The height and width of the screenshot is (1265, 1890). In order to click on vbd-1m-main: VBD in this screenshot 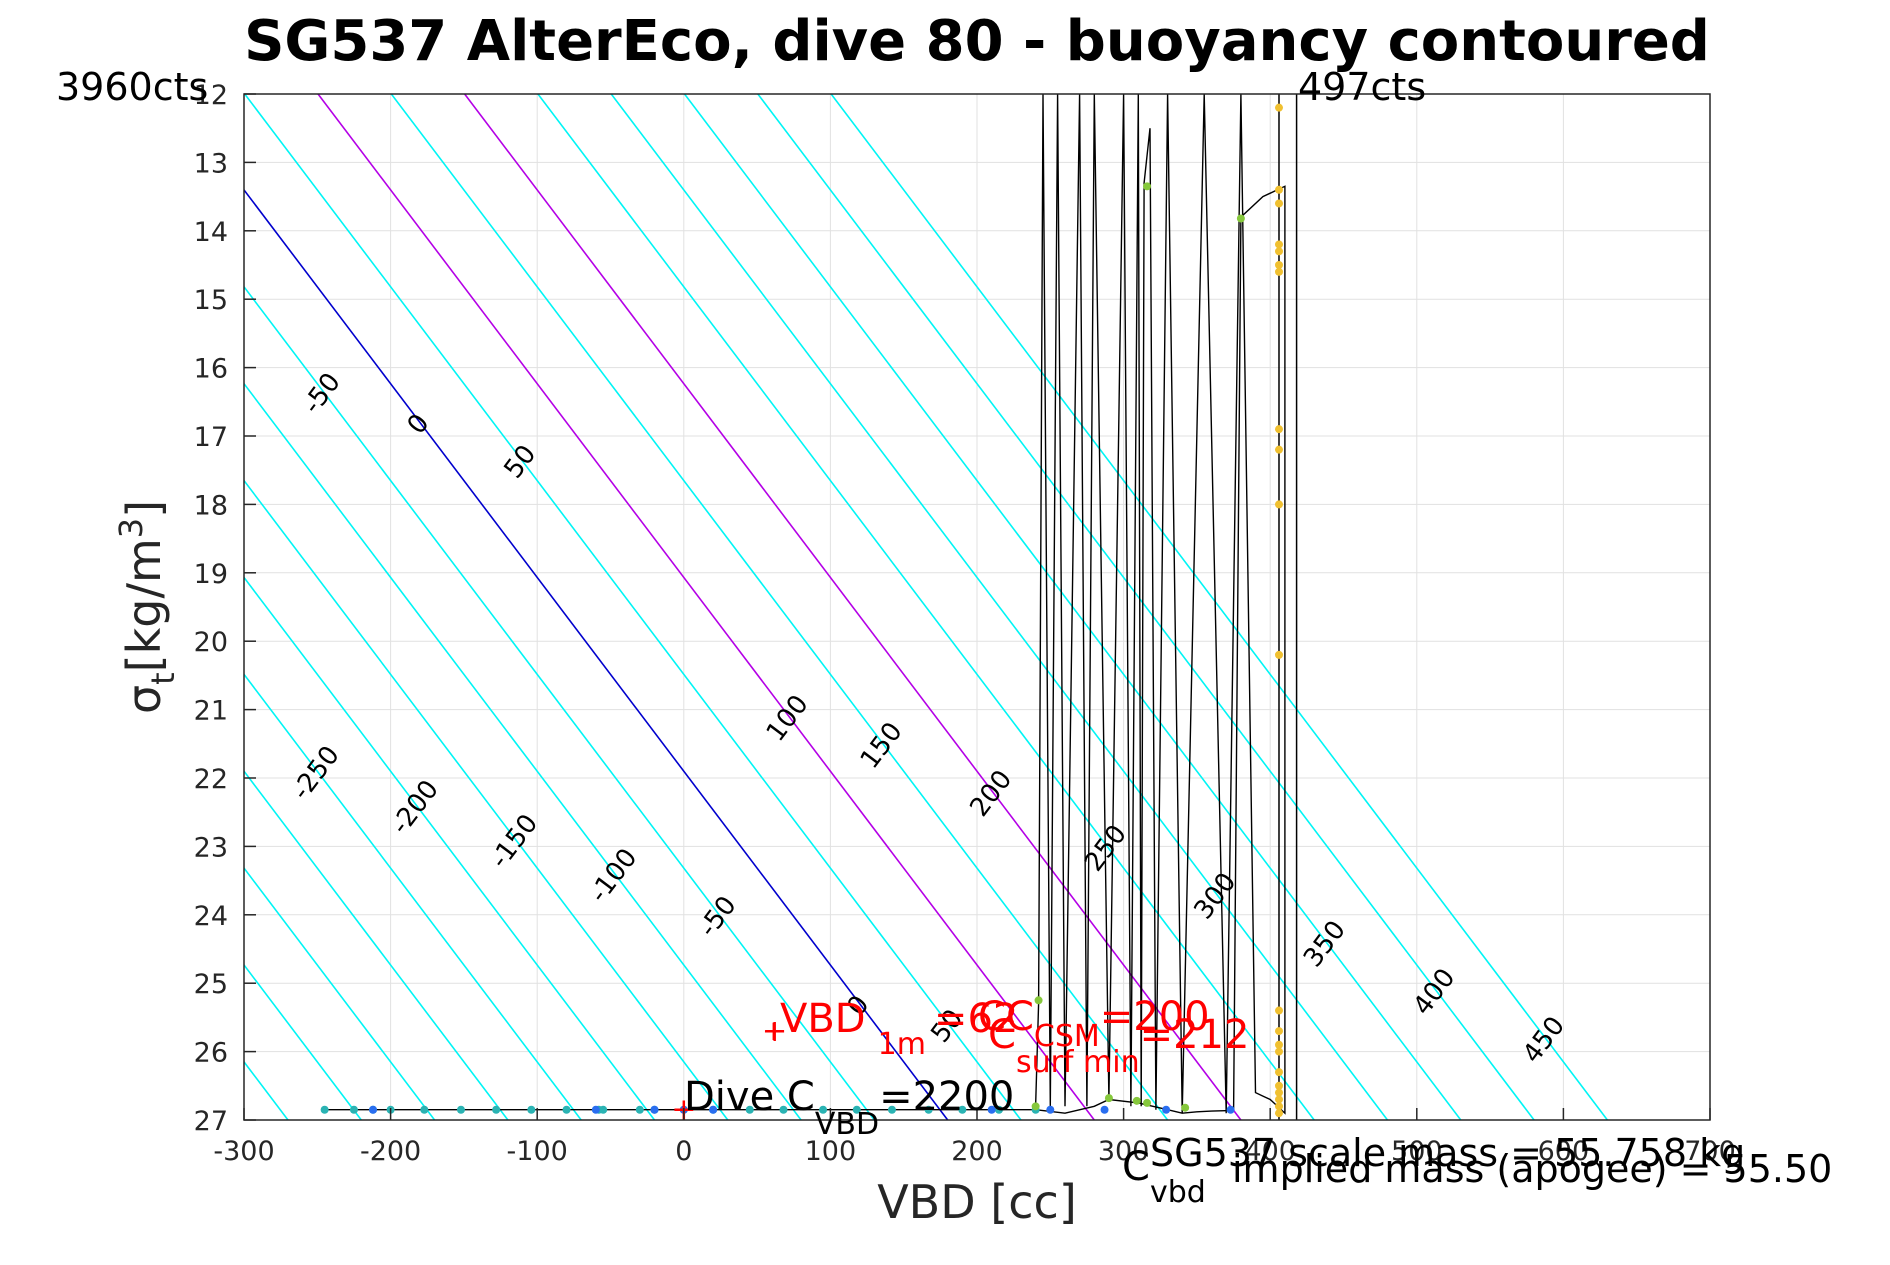, I will do `click(823, 1019)`.